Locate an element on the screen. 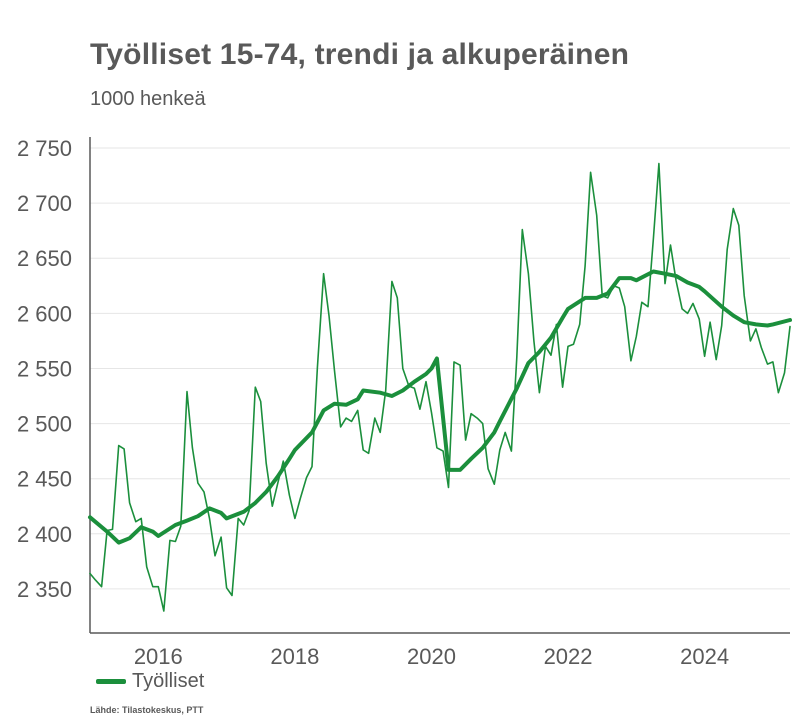 This screenshot has height=720, width=810. x-tick-label: 2016 is located at coordinates (158, 656).